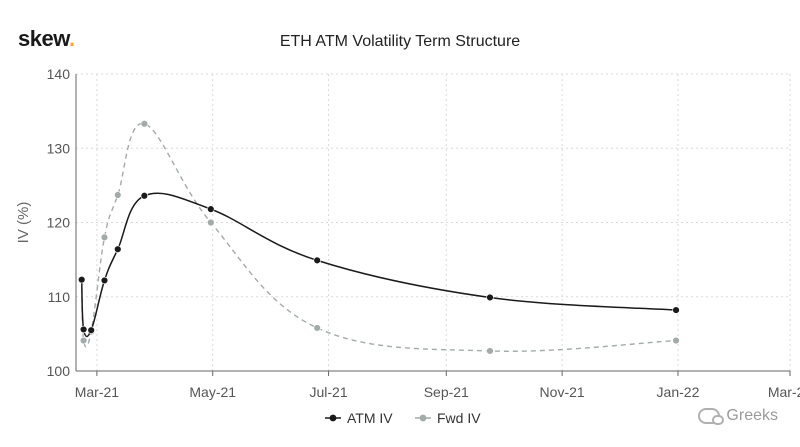  What do you see at coordinates (59, 148) in the screenshot?
I see `y-tick-label: 130` at bounding box center [59, 148].